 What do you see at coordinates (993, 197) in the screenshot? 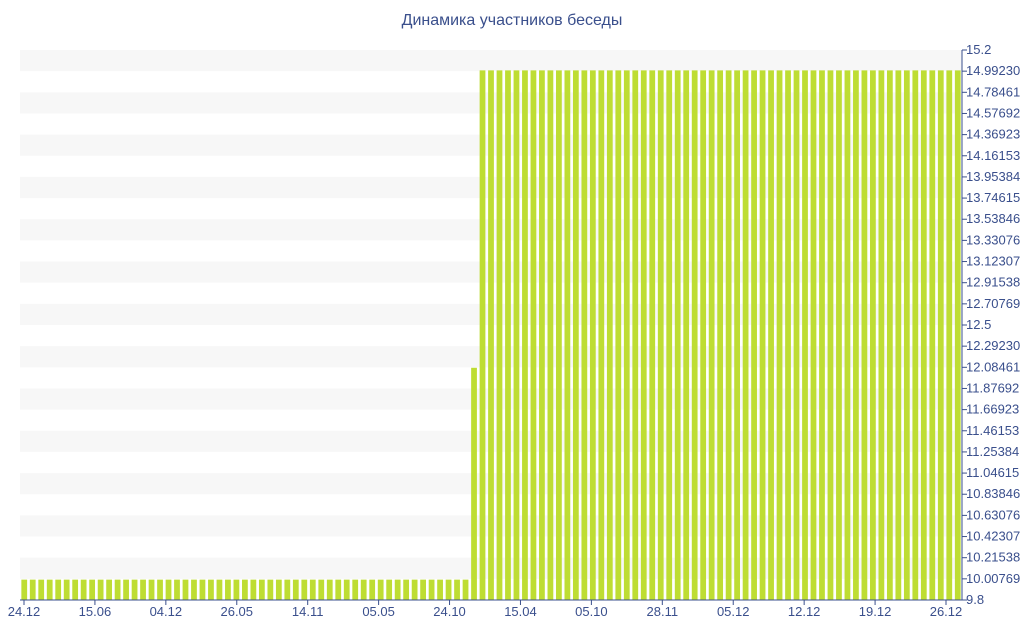
I see `y-tick-label: 13.74615` at bounding box center [993, 197].